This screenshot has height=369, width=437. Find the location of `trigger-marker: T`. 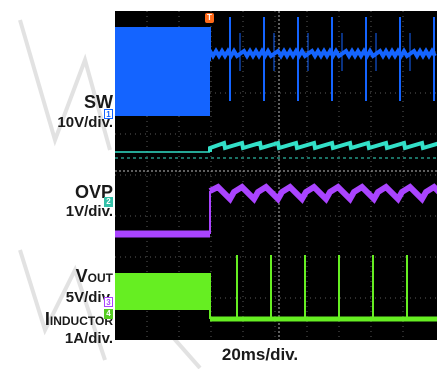

trigger-marker: T is located at coordinates (209, 18).